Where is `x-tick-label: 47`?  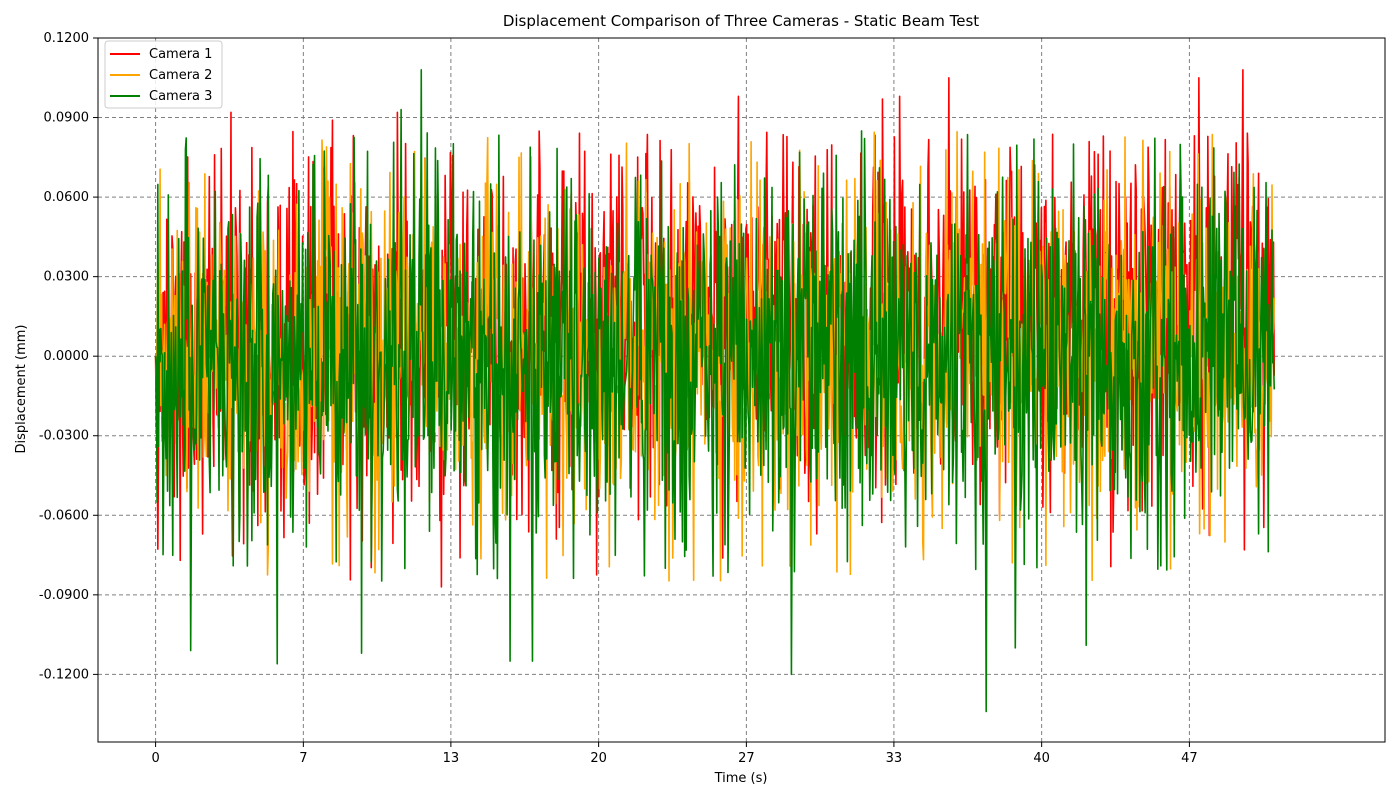 x-tick-label: 47 is located at coordinates (1189, 758).